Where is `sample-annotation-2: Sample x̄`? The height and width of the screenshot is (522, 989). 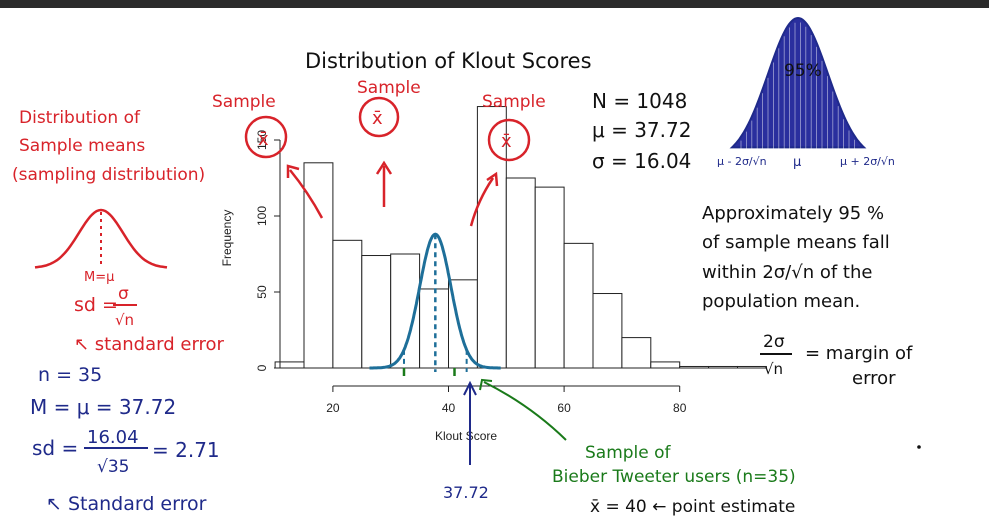 sample-annotation-2: Sample x̄ is located at coordinates (389, 142).